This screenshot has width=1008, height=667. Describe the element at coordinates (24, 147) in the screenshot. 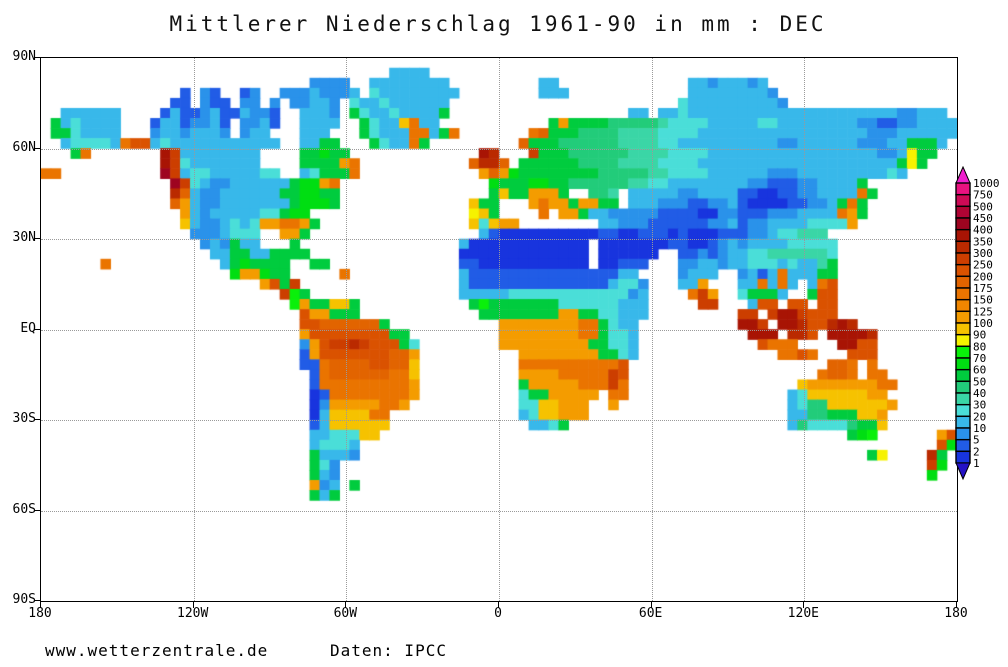

I see `lat-label: 60N` at that location.